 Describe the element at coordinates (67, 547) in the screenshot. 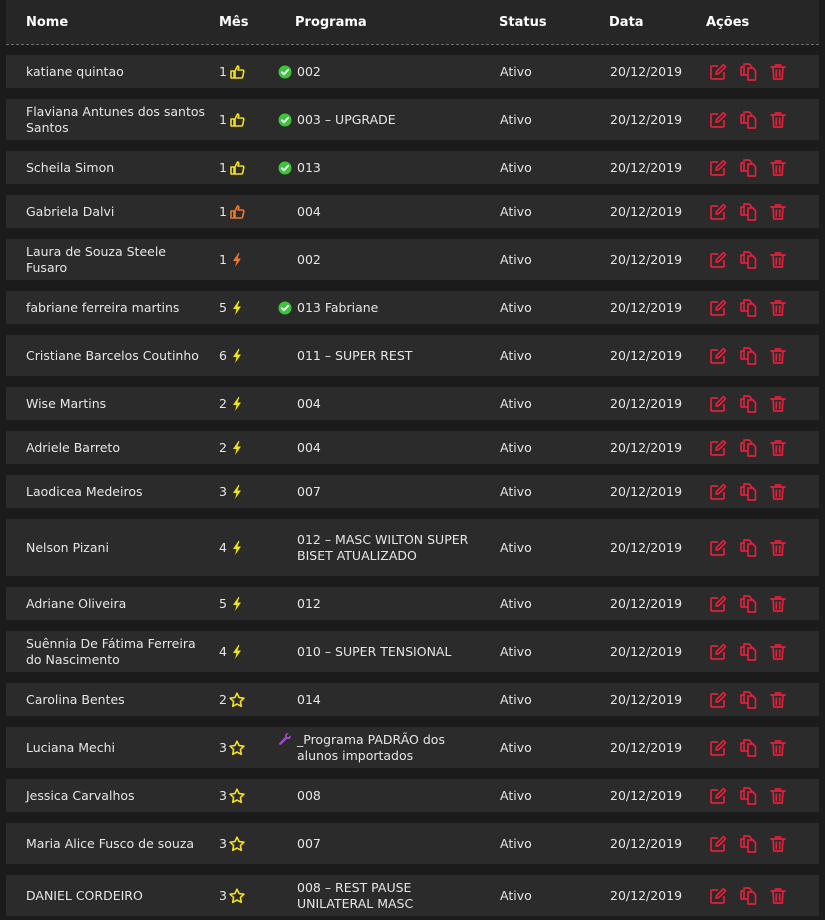

I see `student-name: Nelson Pizani` at that location.